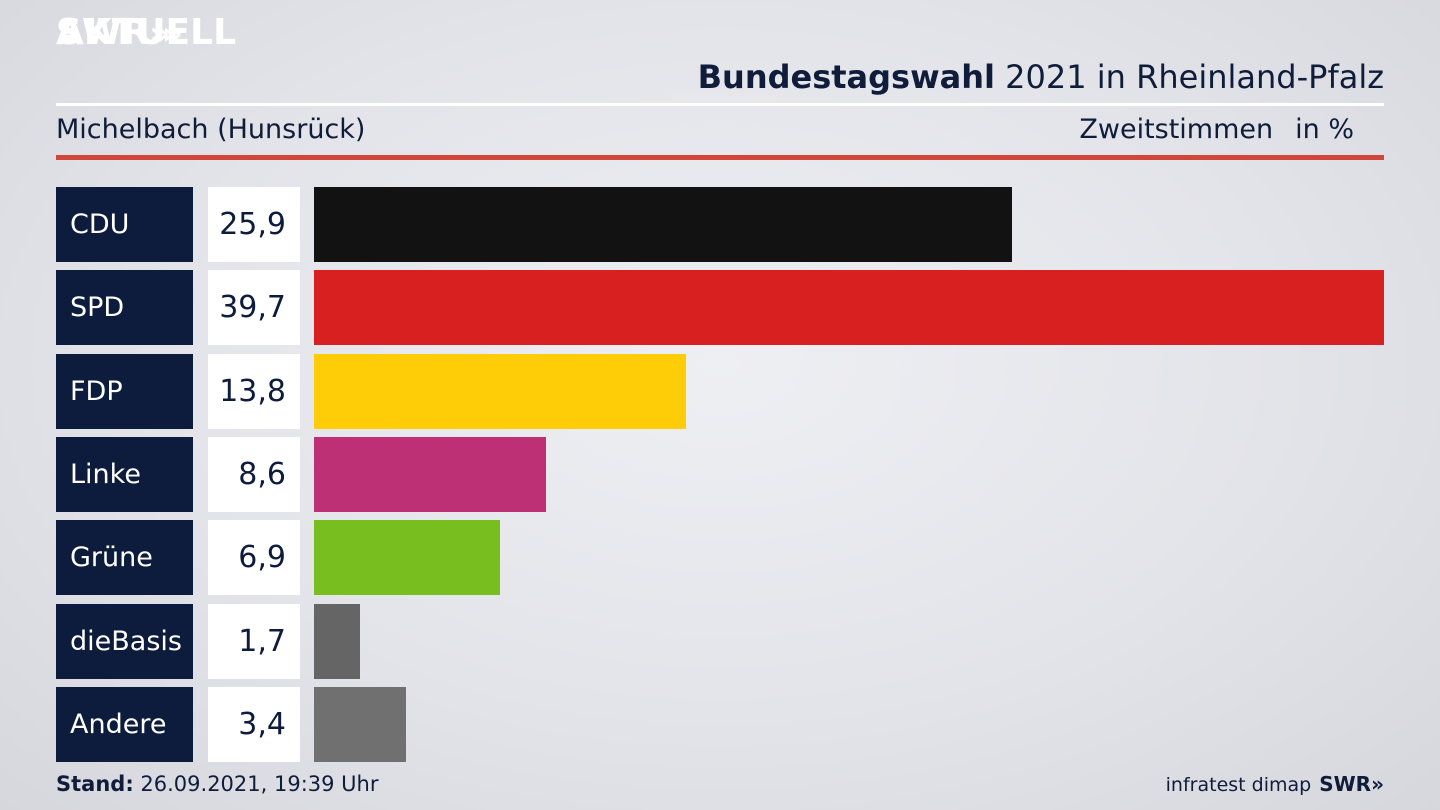 The height and width of the screenshot is (810, 1440). I want to click on value-label: 6,9, so click(254, 557).